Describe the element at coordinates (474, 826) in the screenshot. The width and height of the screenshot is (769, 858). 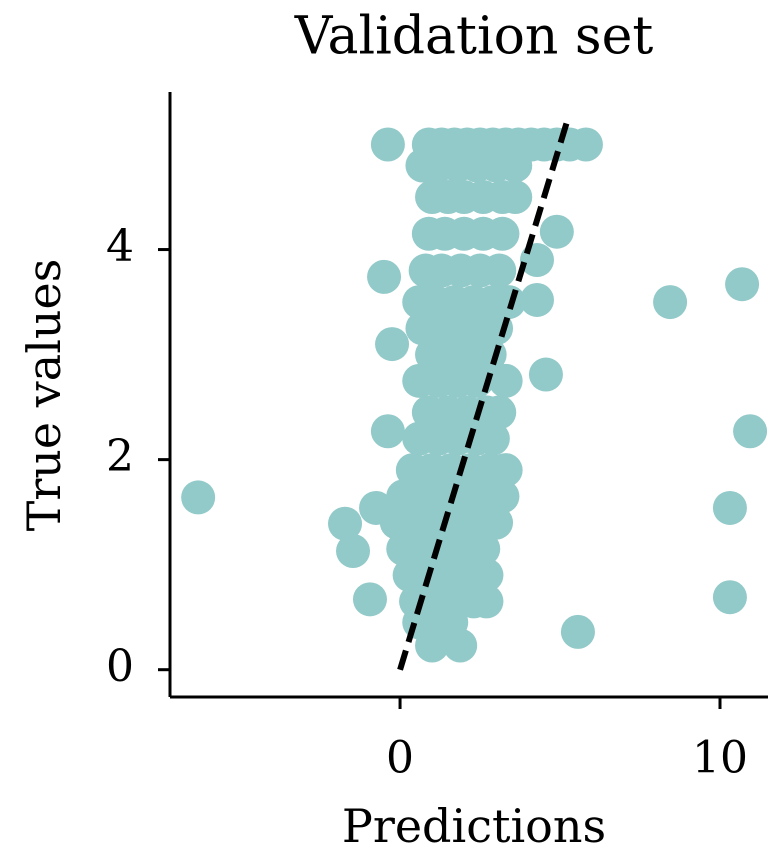
I see `x-axis-label: Predictions` at that location.